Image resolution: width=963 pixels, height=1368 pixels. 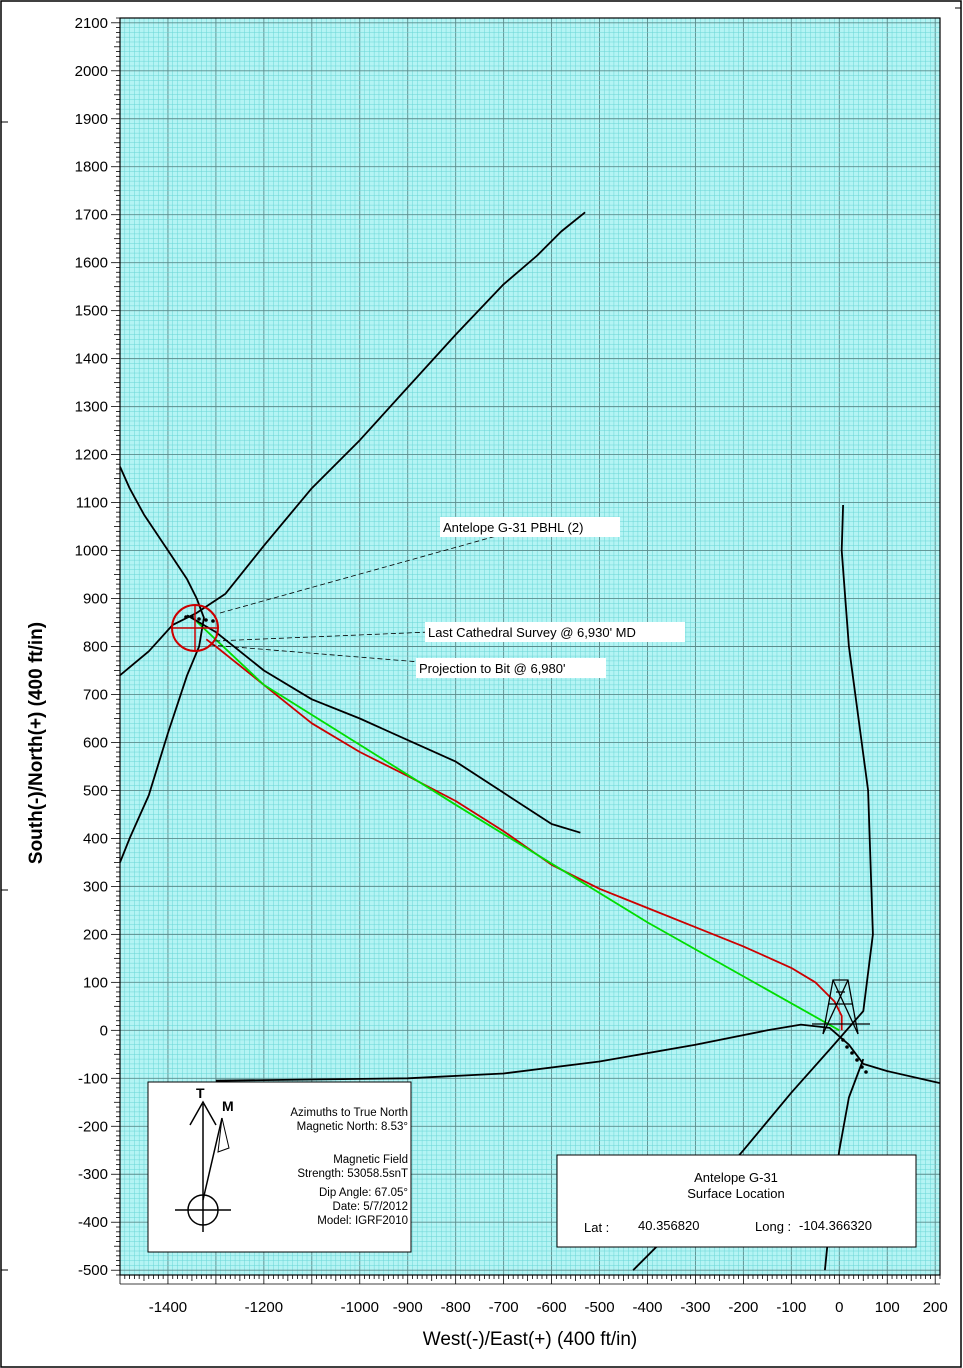 I want to click on projection-label: Projection to Bit @ 6,980', so click(x=492, y=668).